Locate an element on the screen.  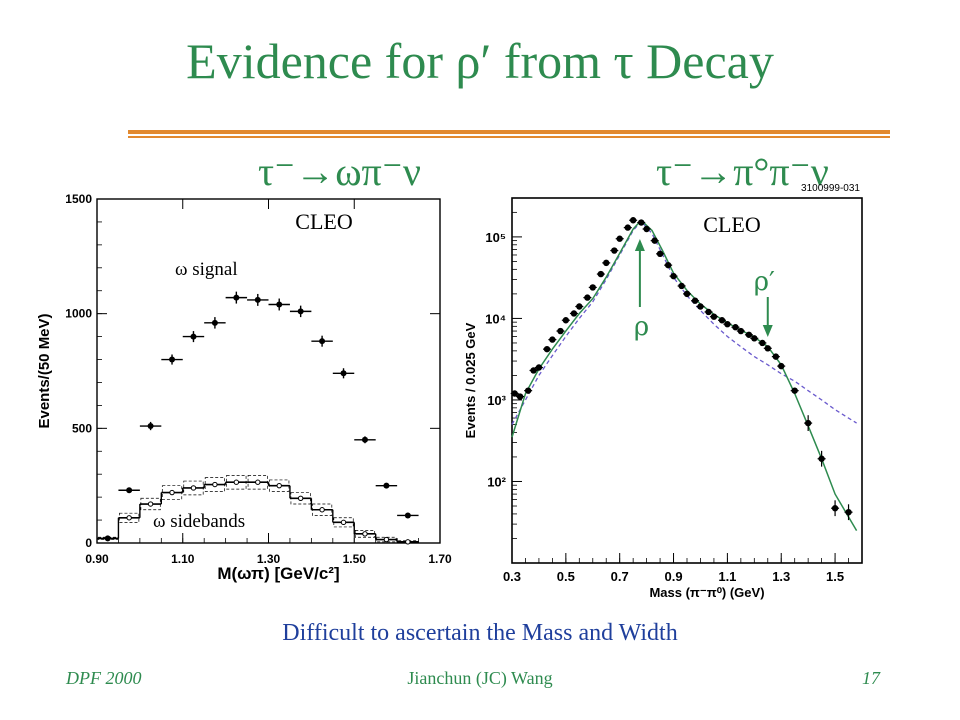
y-tick-label: 10⁵ is located at coordinates (495, 237).